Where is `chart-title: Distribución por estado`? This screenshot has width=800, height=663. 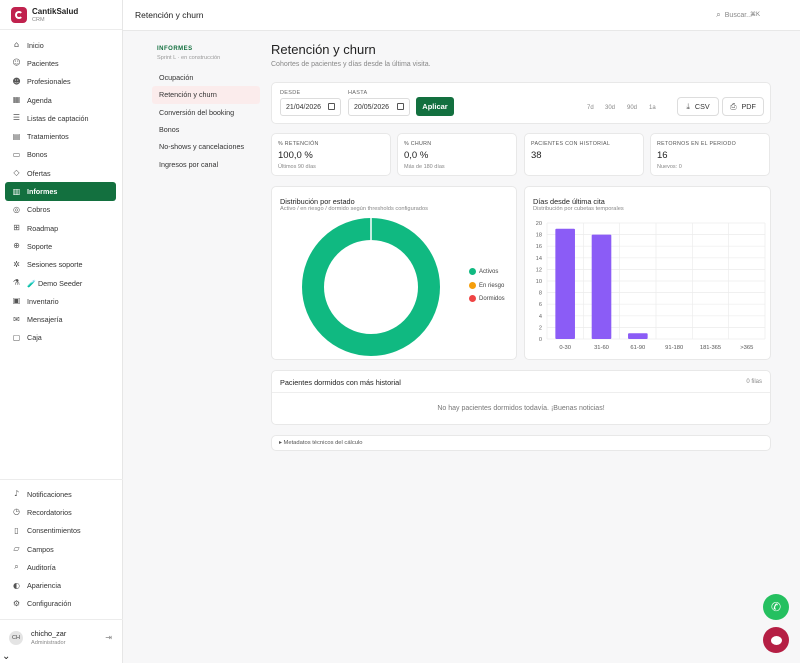
chart-title: Distribución por estado is located at coordinates (317, 201).